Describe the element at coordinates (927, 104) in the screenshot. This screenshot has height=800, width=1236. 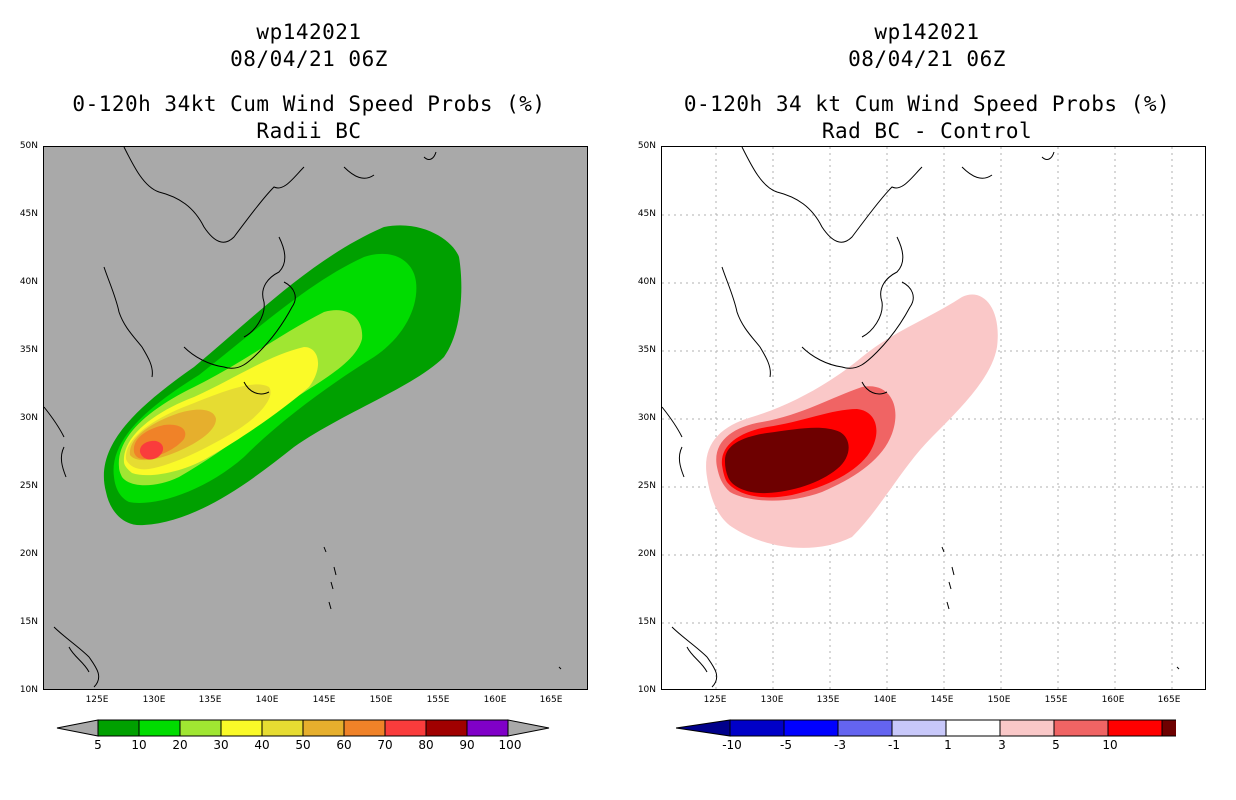
I see `right-title-product: 0-120h 34 kt Cum Wind Speed Probs (%)` at that location.